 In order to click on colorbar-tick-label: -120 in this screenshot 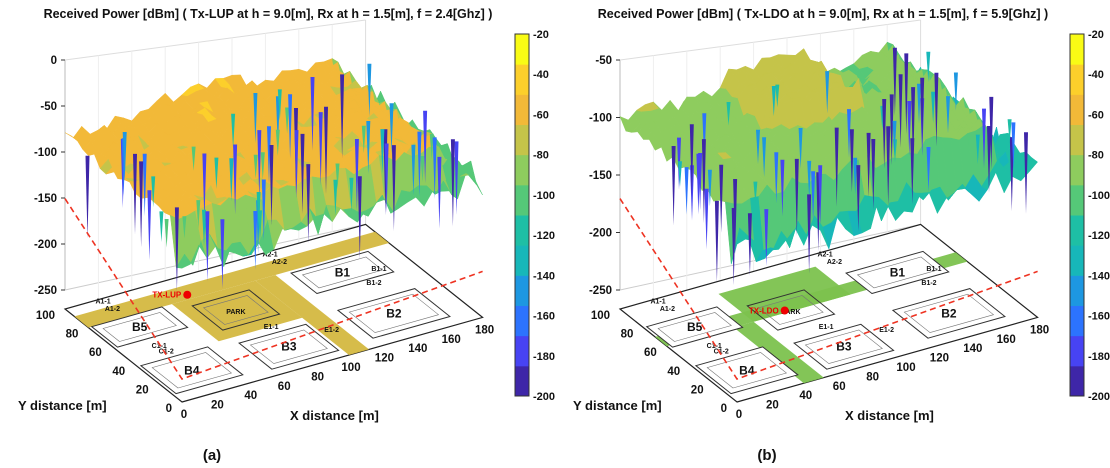, I will do `click(1099, 236)`.